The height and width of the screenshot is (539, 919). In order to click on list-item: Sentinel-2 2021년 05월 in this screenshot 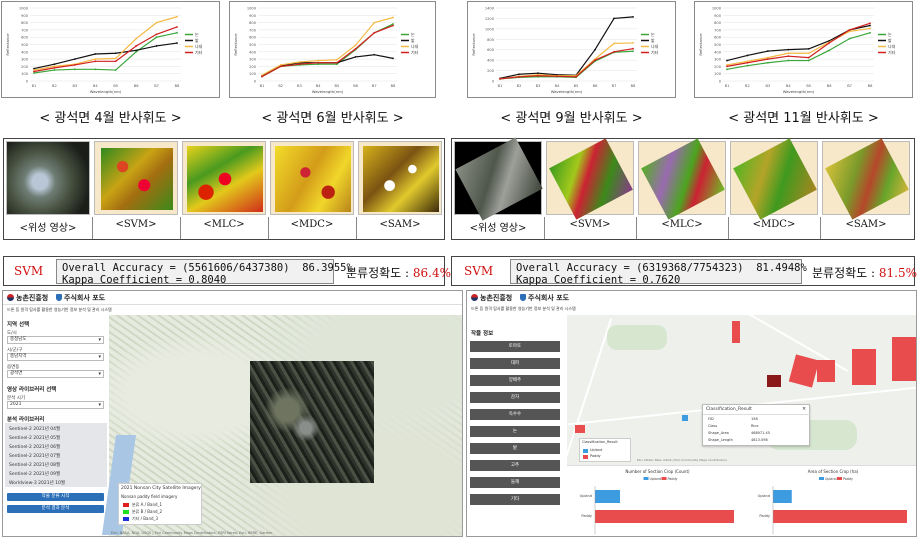, I will do `click(35, 438)`.